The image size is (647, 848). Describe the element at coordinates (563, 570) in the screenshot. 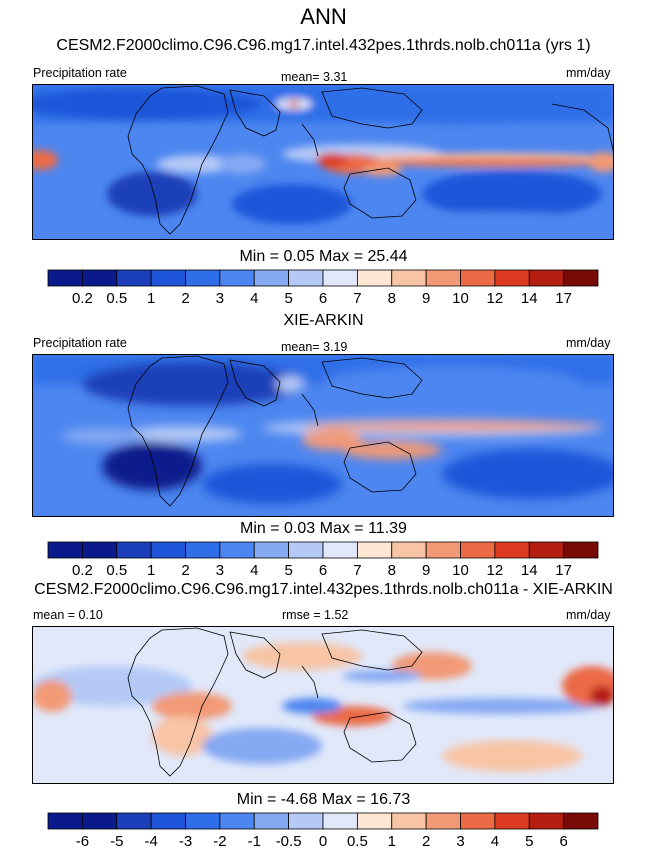

I see `panel-2-colorbar-tick-label: 17` at that location.